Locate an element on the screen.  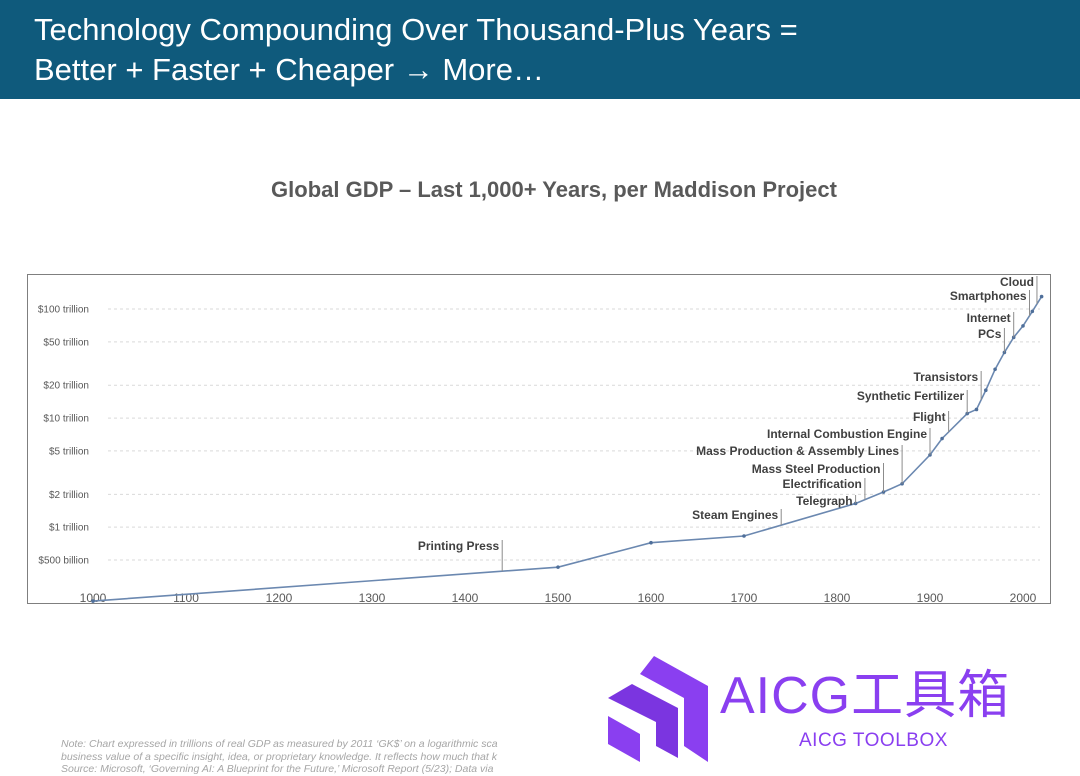
x-tick-label: 2000 is located at coordinates (1023, 598).